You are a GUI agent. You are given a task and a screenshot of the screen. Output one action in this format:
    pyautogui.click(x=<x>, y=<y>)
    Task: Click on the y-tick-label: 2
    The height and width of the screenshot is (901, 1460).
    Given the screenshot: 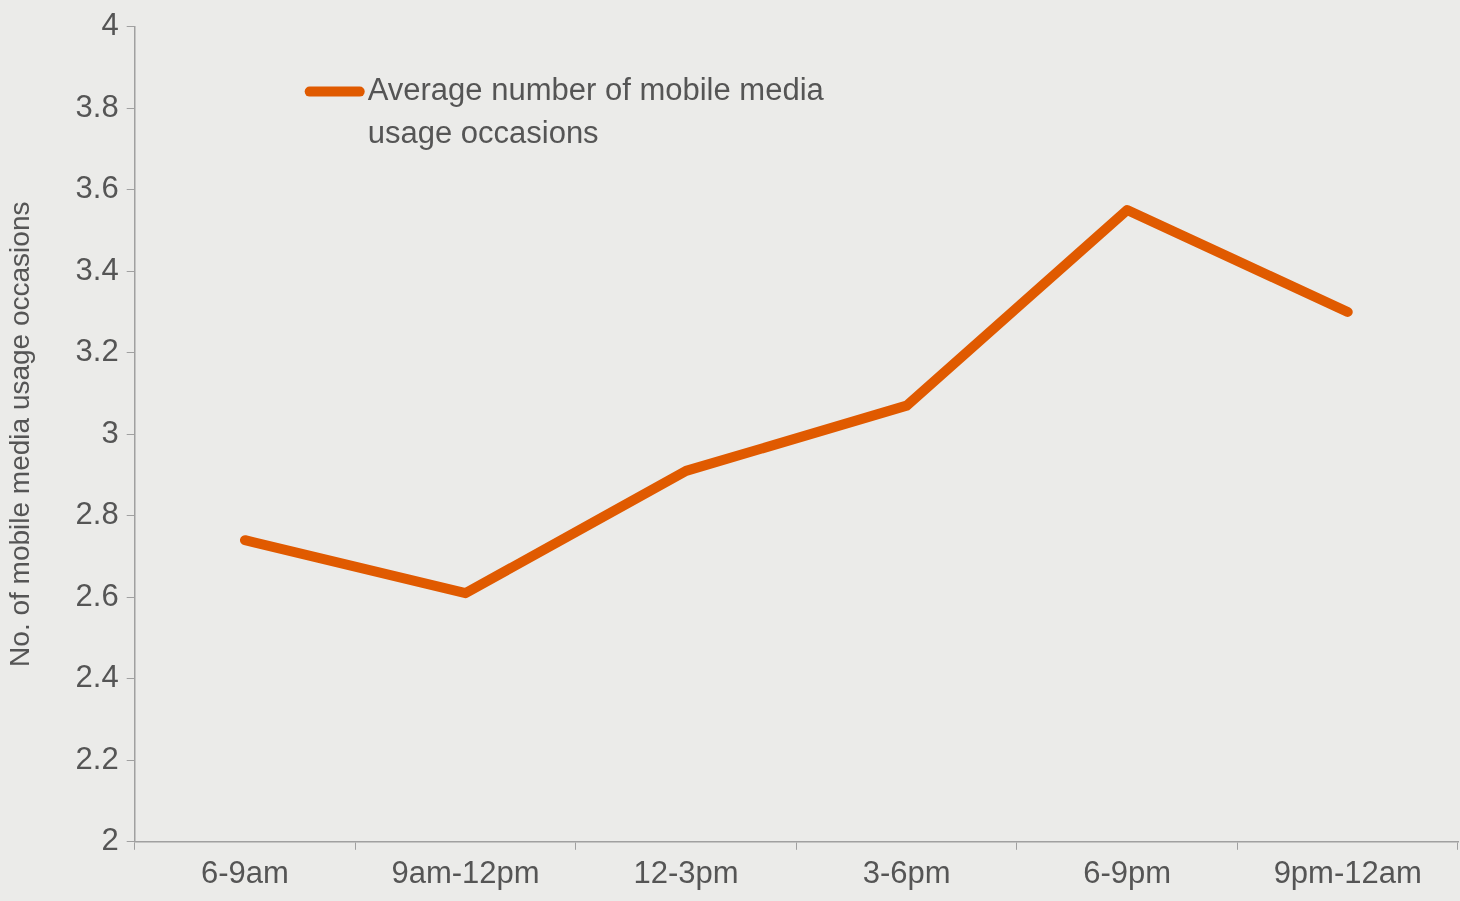 What is the action you would take?
    pyautogui.click(x=110, y=840)
    